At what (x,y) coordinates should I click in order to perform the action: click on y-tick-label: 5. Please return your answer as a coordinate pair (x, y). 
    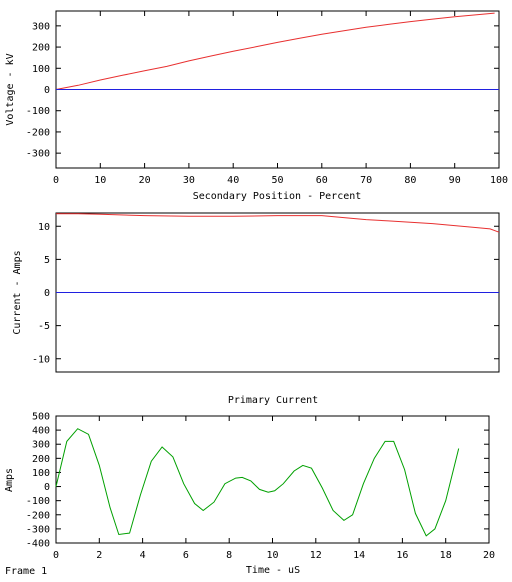
    Looking at the image, I should click on (47, 260).